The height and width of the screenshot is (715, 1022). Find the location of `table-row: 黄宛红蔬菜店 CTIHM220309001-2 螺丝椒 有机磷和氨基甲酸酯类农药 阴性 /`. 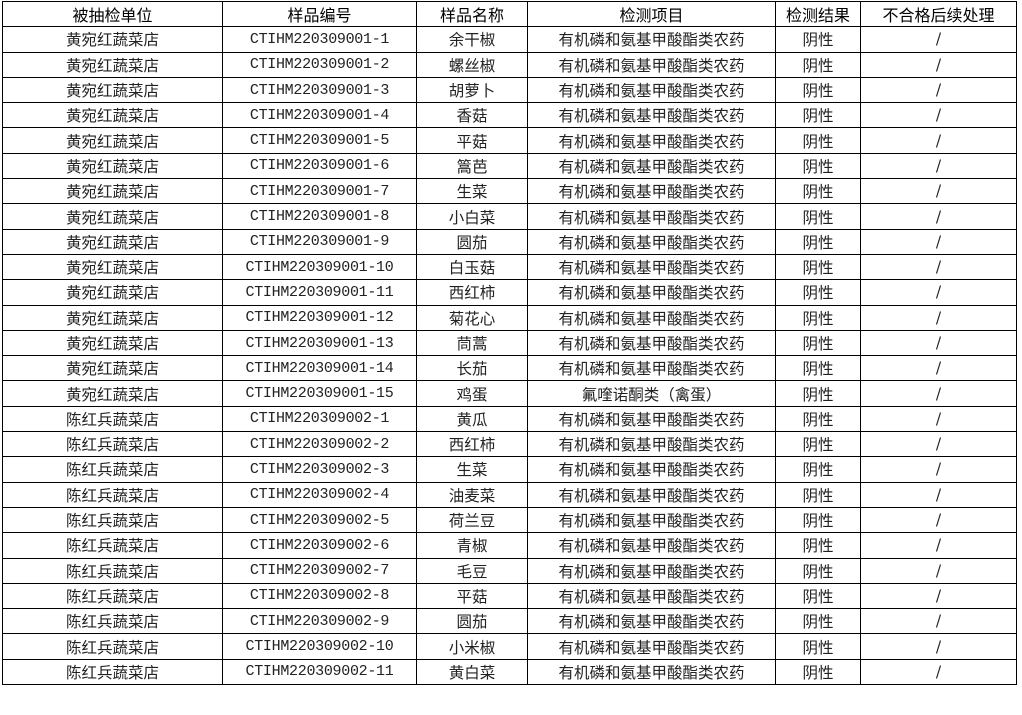

table-row: 黄宛红蔬菜店 CTIHM220309001-2 螺丝椒 有机磷和氨基甲酸酯类农药 阴性 / is located at coordinates (509, 64).